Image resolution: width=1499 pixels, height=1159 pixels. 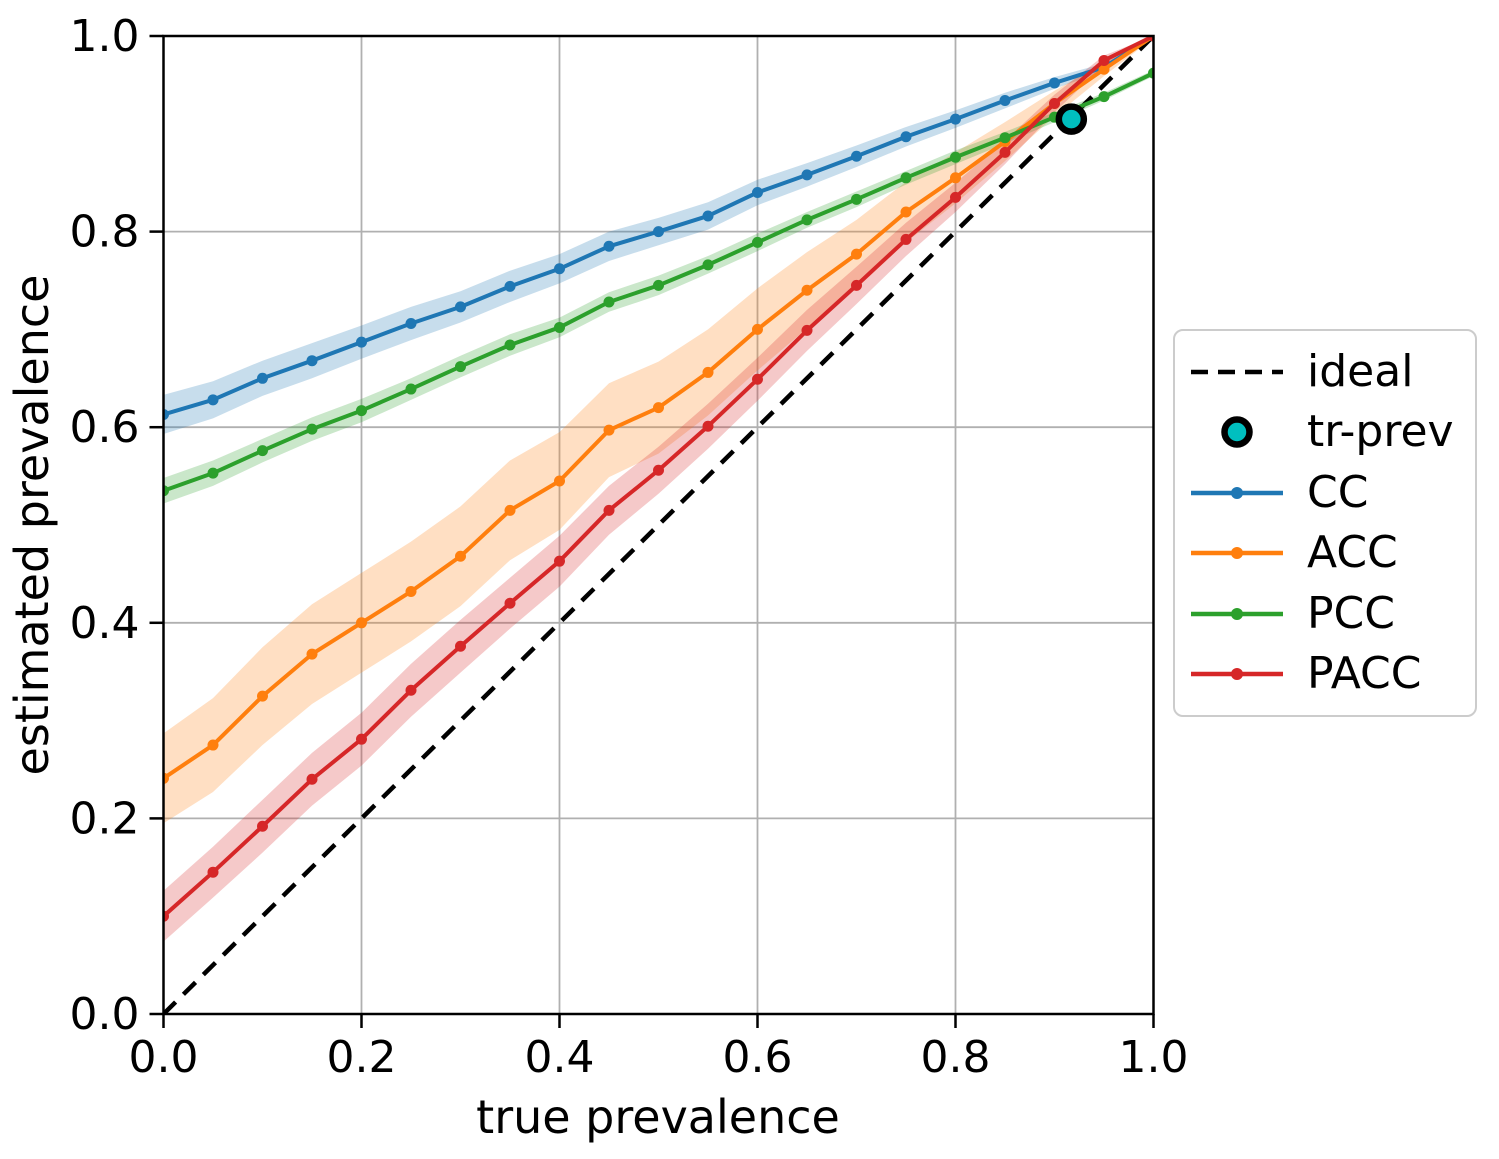 I want to click on legend-entry-PCC: PCC, so click(x=1325, y=614).